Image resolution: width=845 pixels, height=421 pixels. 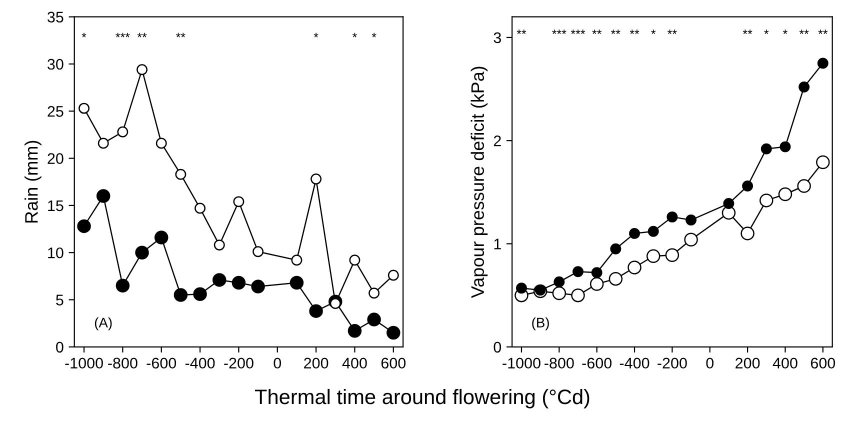 I want to click on x-axis-title: Thermal time around flowering (°Cd), so click(x=422, y=398).